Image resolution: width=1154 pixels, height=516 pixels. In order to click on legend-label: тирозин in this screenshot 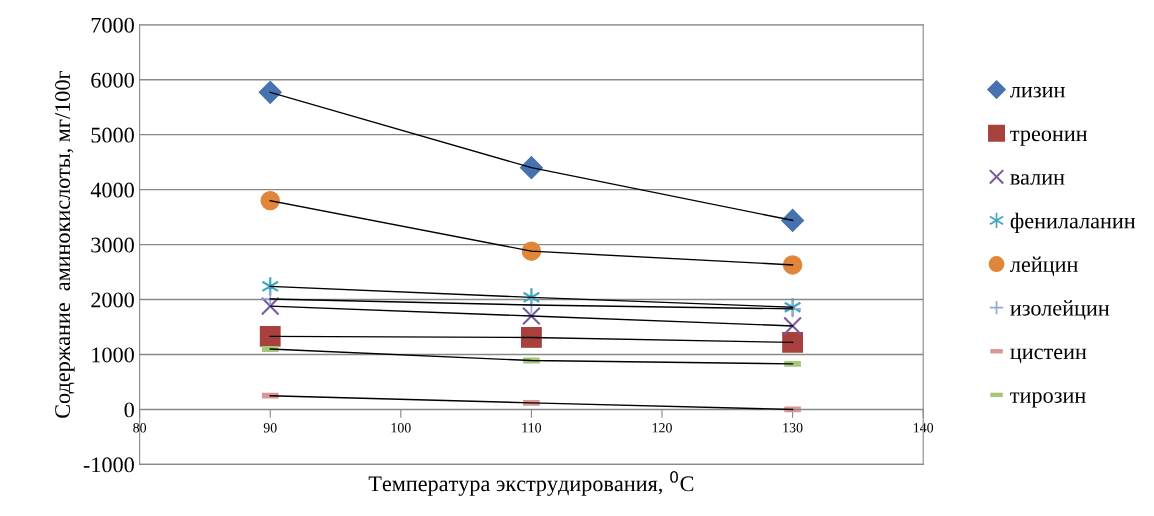, I will do `click(1048, 400)`.